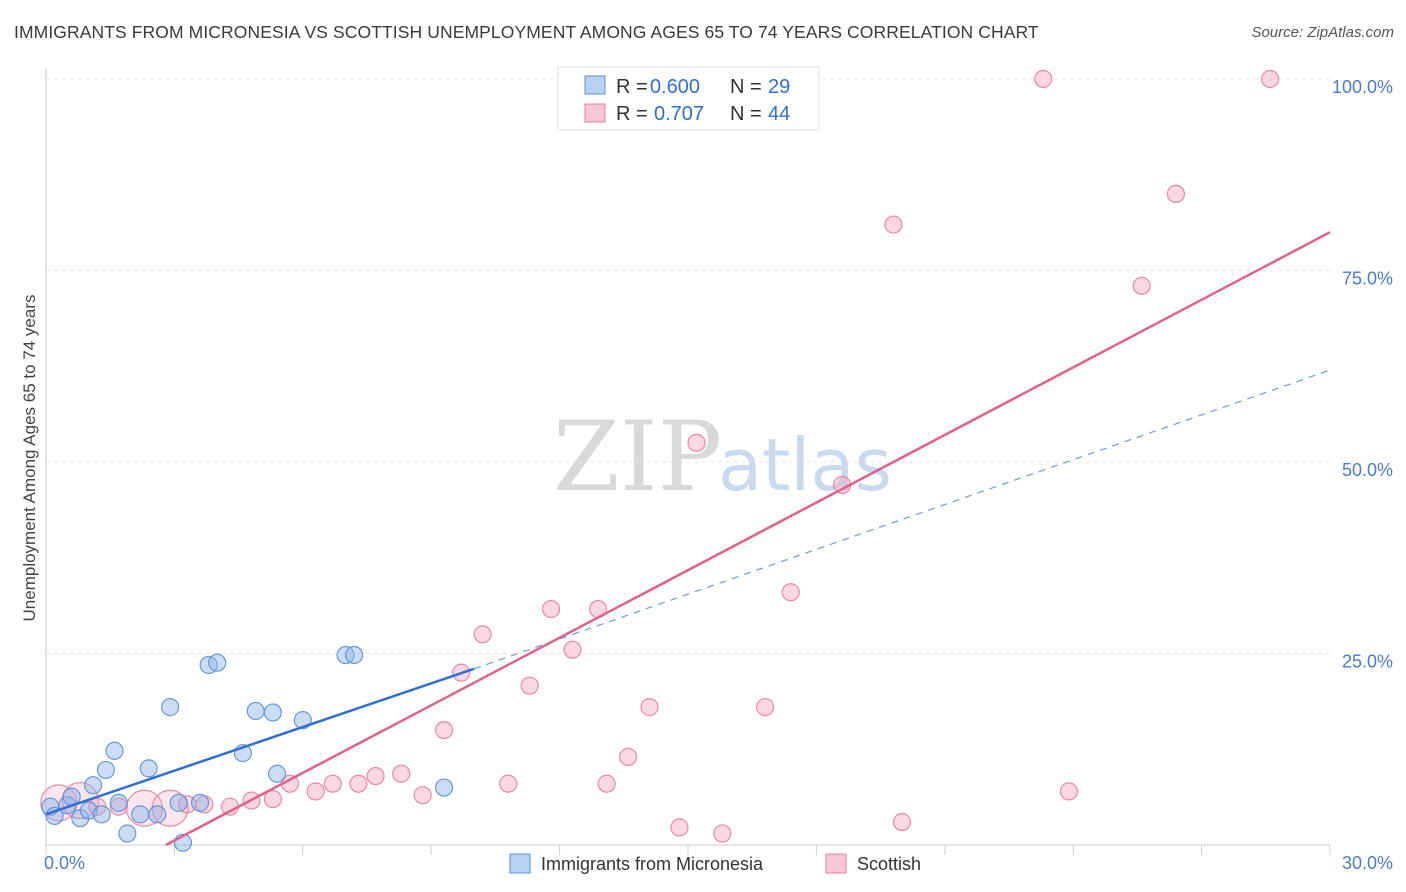 The image size is (1406, 892). What do you see at coordinates (260, 741) in the screenshot?
I see `micronesia-trend-line` at bounding box center [260, 741].